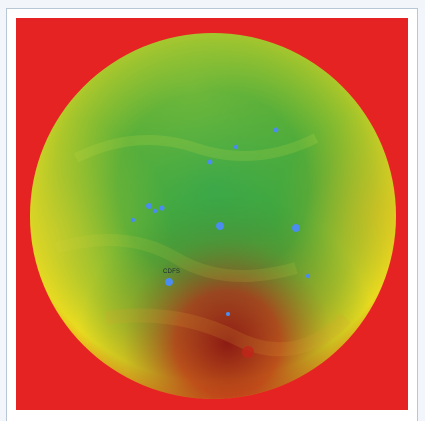 This screenshot has height=421, width=425. What do you see at coordinates (169, 282) in the screenshot?
I see `field-marker-icon` at bounding box center [169, 282].